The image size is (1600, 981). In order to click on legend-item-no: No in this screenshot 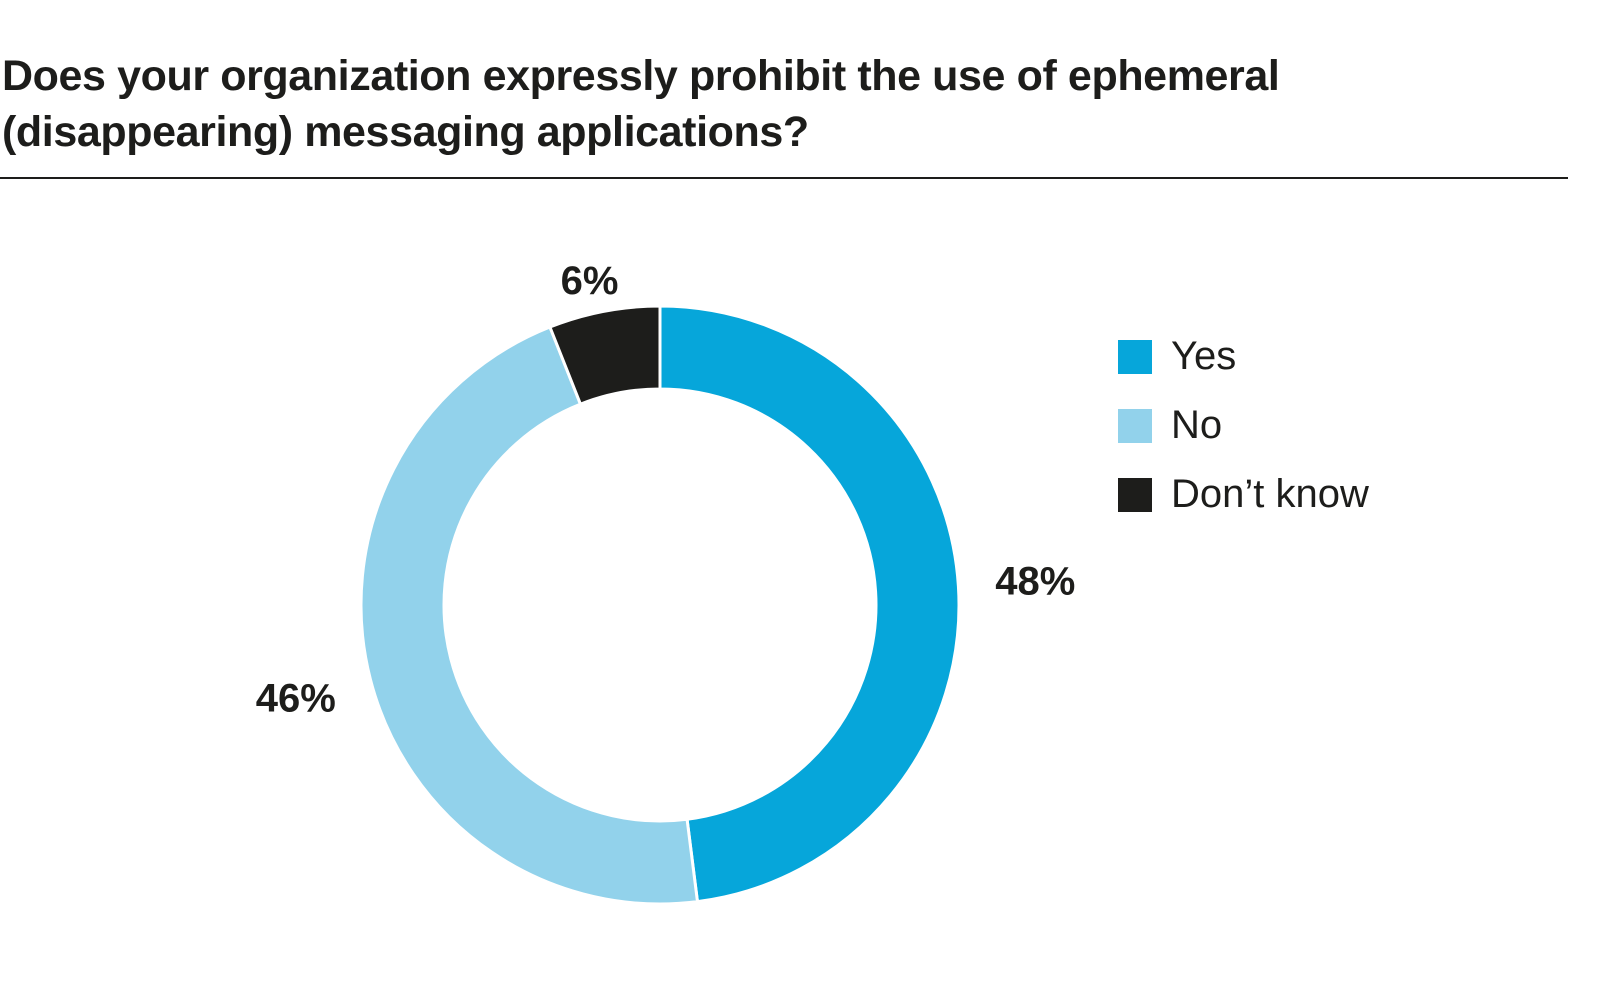, I will do `click(1243, 425)`.